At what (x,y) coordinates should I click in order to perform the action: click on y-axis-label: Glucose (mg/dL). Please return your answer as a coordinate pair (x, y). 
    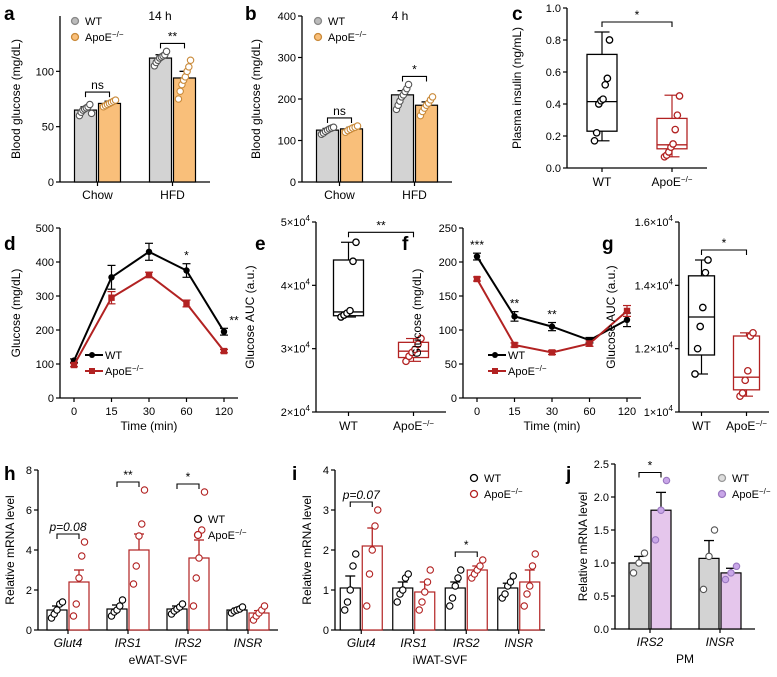
    Looking at the image, I should click on (16, 313).